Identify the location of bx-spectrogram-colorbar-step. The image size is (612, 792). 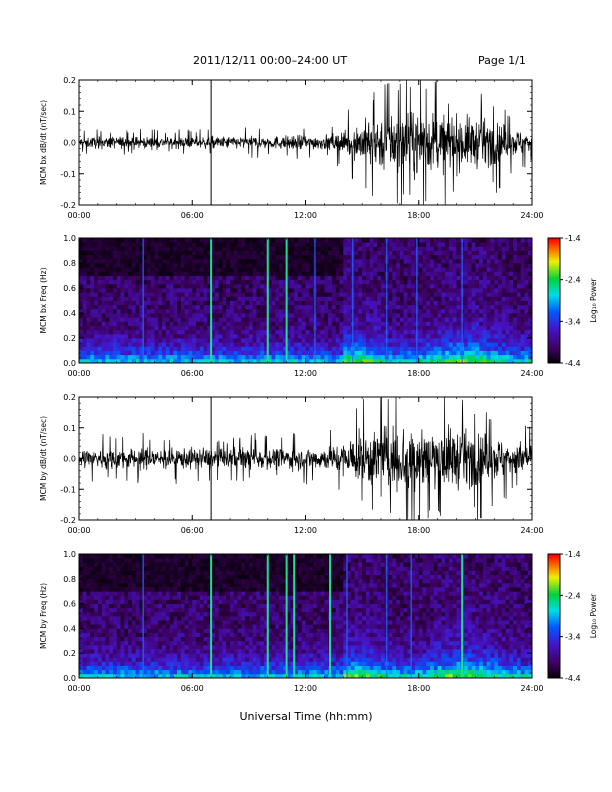
(554, 347).